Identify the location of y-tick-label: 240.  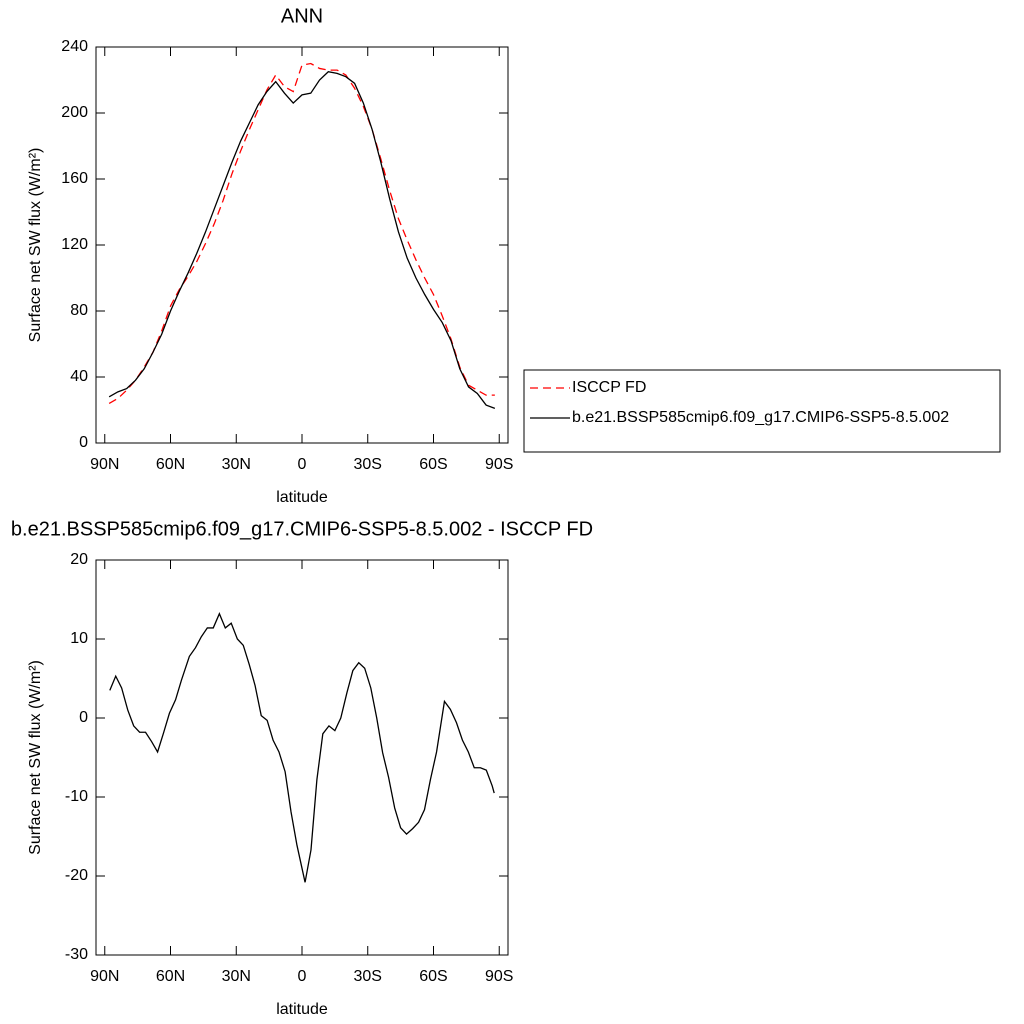
(74, 46).